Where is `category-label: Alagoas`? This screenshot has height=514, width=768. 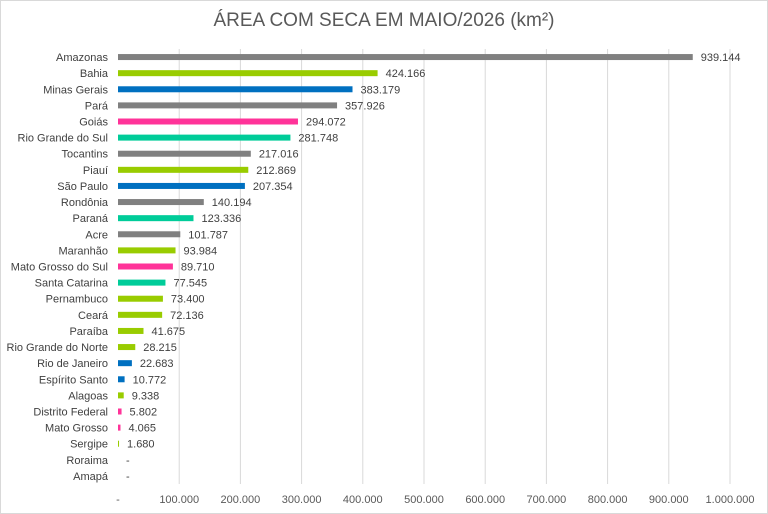 category-label: Alagoas is located at coordinates (88, 396).